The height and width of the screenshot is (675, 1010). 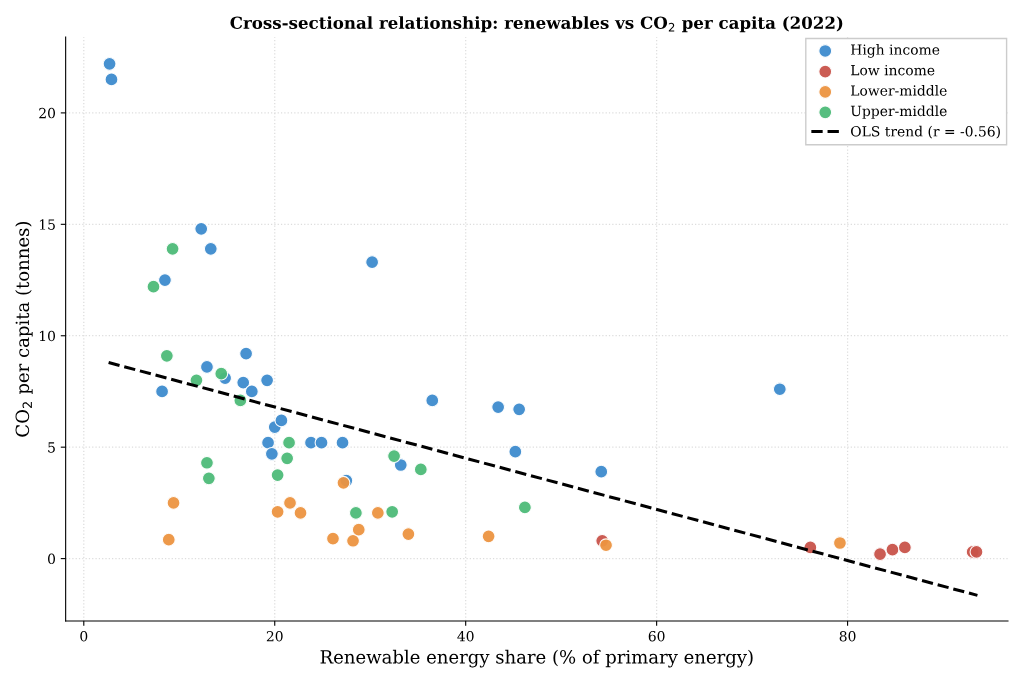 What do you see at coordinates (52, 559) in the screenshot?
I see `y-tick-label: 0` at bounding box center [52, 559].